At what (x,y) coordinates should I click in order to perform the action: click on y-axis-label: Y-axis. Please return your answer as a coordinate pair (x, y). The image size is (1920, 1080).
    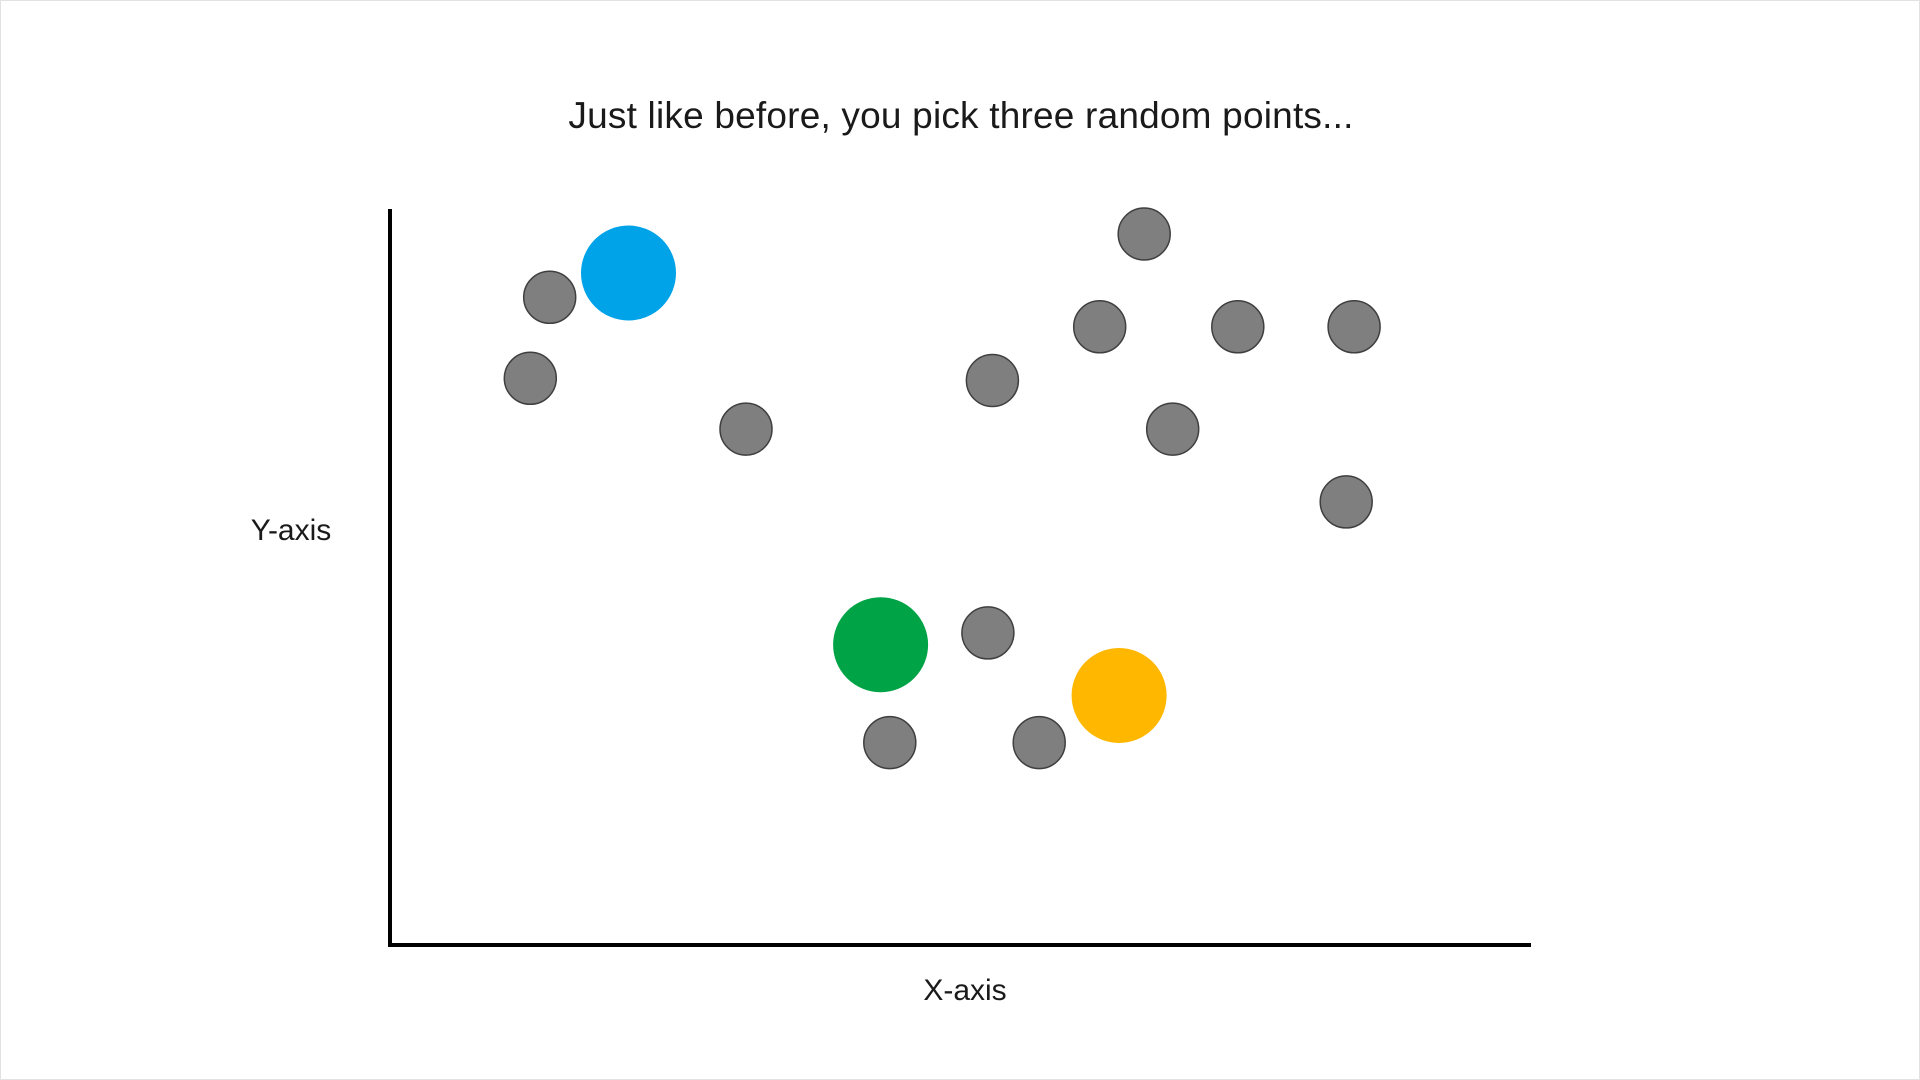
    Looking at the image, I should click on (291, 530).